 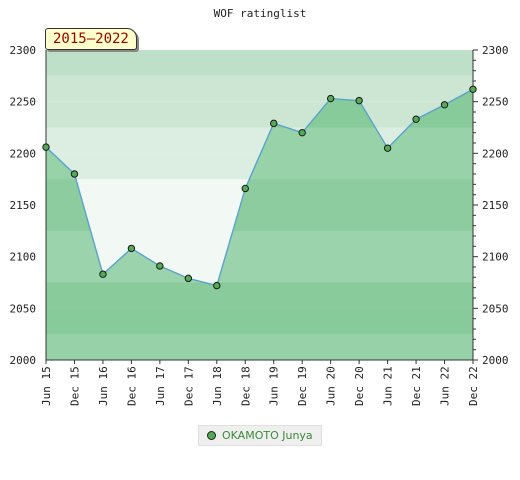 I want to click on x-tick-label: Dec 15, so click(x=74, y=386).